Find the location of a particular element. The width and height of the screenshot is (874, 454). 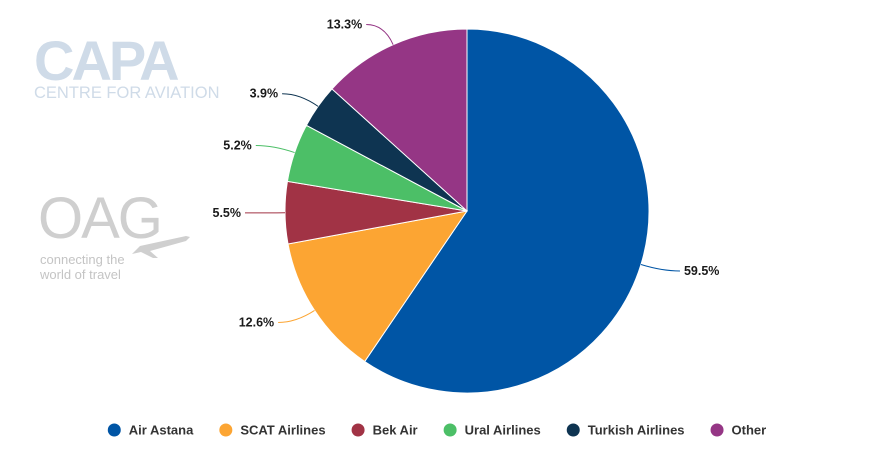

connector-other is located at coordinates (380, 34).